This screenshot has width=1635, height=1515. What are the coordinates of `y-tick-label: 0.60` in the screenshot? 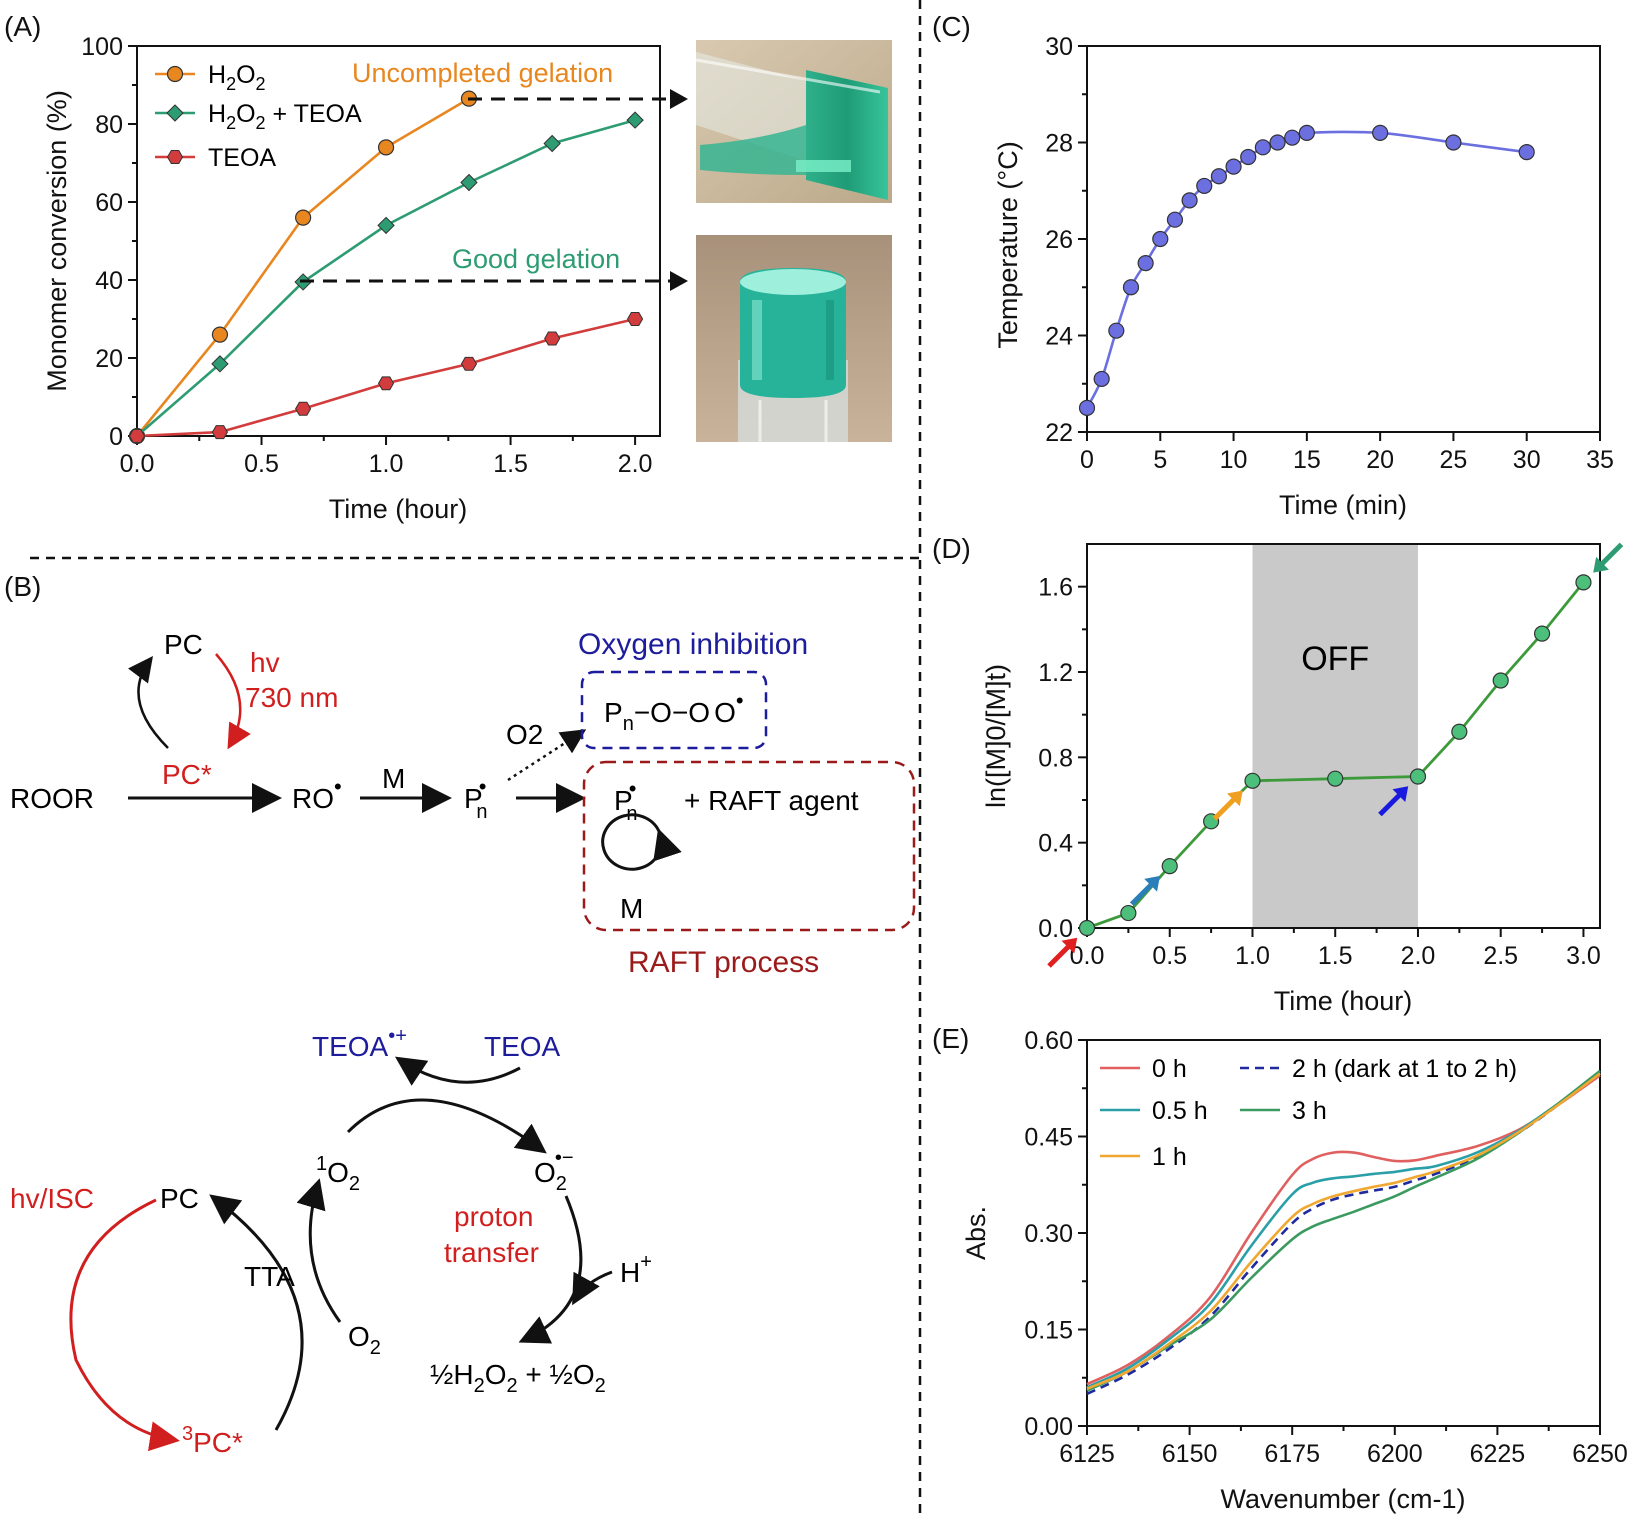 It's located at (1048, 1041).